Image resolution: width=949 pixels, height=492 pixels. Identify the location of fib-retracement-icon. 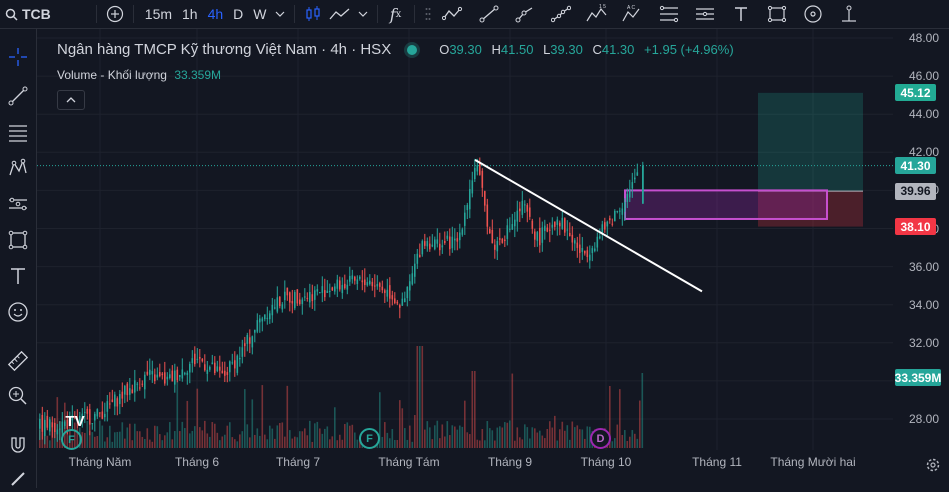
(669, 14).